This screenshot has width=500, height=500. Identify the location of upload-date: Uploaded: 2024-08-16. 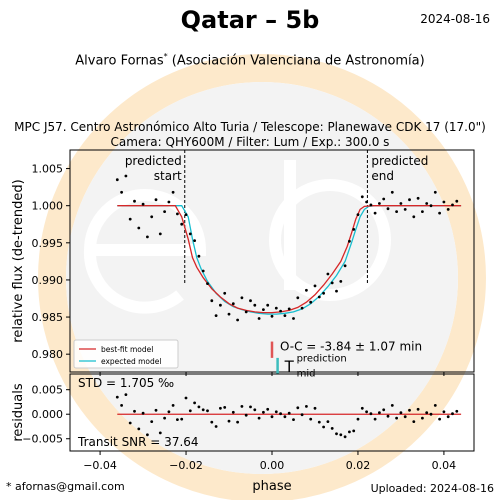
(432, 488).